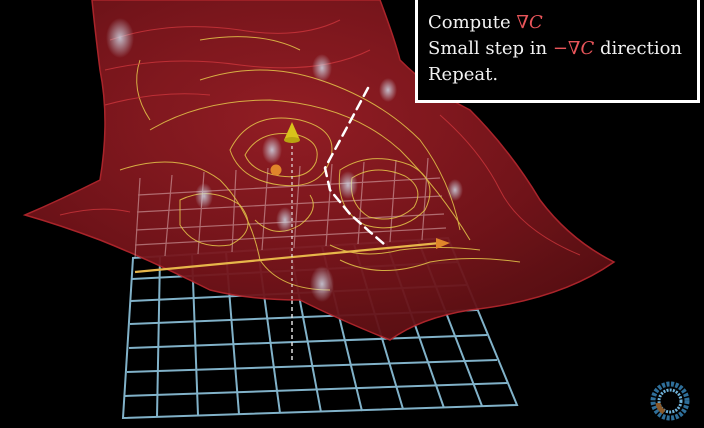 This screenshot has width=704, height=428. Describe the element at coordinates (573, 48) in the screenshot. I see `negative-gradient-symbol: −∇C` at that location.